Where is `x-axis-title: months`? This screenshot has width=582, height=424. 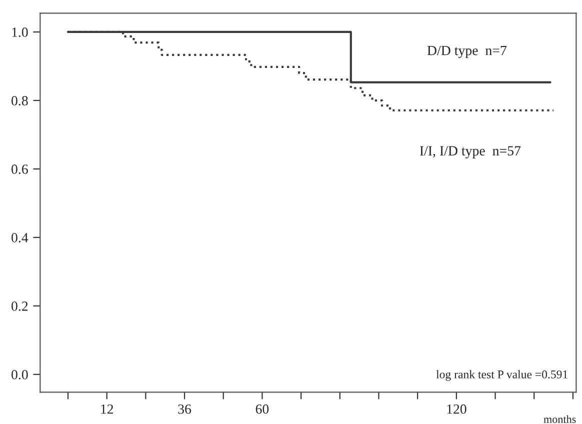
x-axis-title: months is located at coordinates (560, 419).